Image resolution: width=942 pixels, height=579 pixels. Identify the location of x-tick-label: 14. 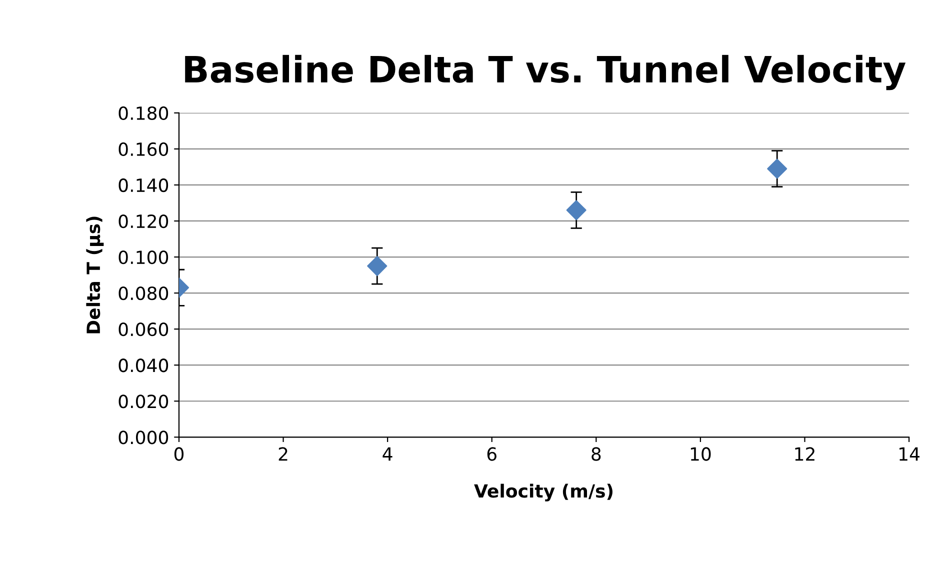
(910, 454).